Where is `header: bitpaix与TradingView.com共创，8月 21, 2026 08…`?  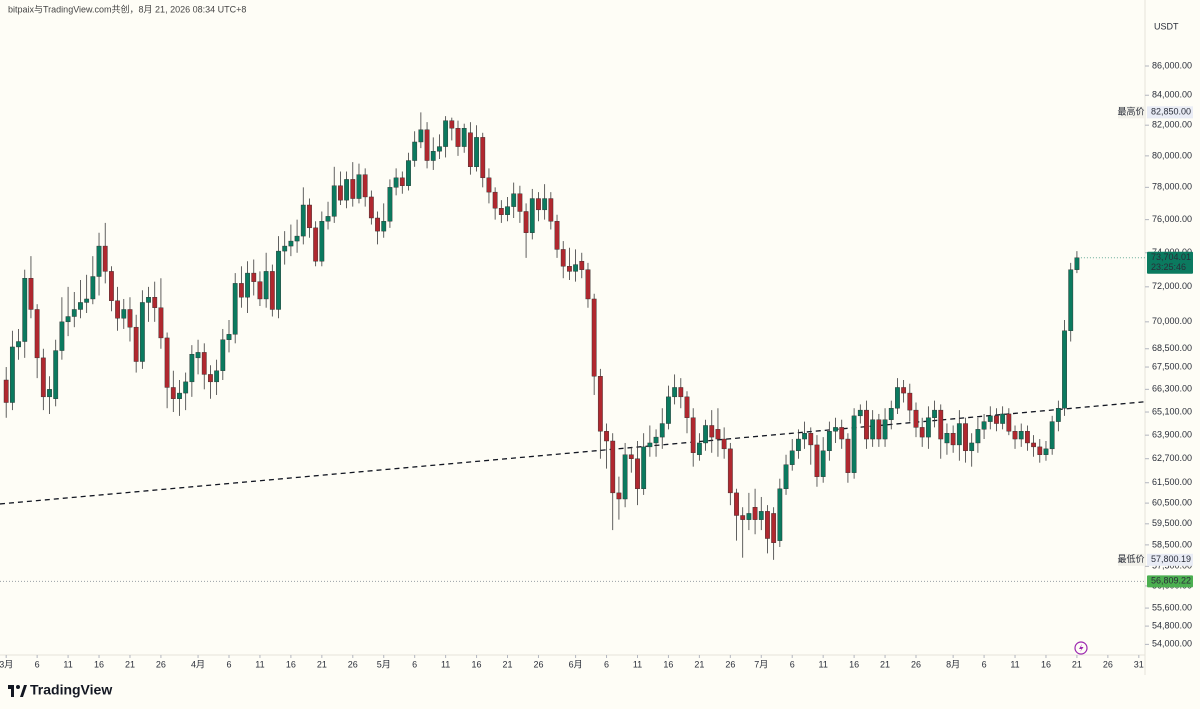
header: bitpaix与TradingView.com共创，8月 21, 2026 08… is located at coordinates (127, 8).